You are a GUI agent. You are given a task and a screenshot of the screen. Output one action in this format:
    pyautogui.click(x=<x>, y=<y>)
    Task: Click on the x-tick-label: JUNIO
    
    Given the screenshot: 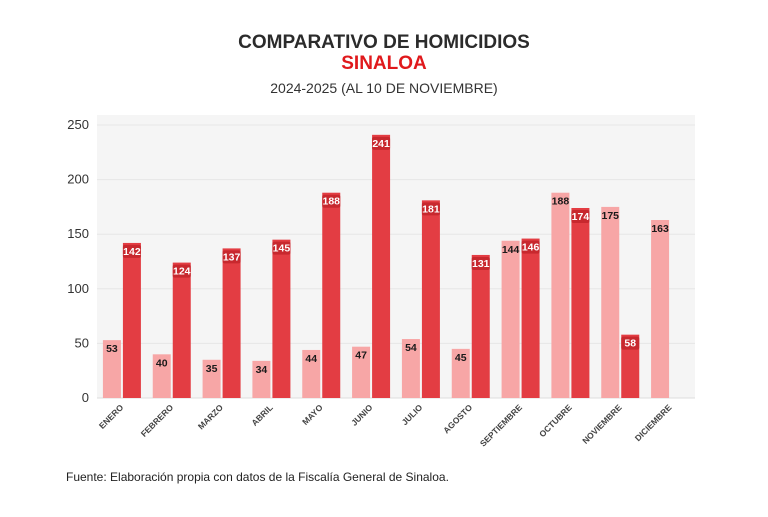 What is the action you would take?
    pyautogui.click(x=362, y=415)
    